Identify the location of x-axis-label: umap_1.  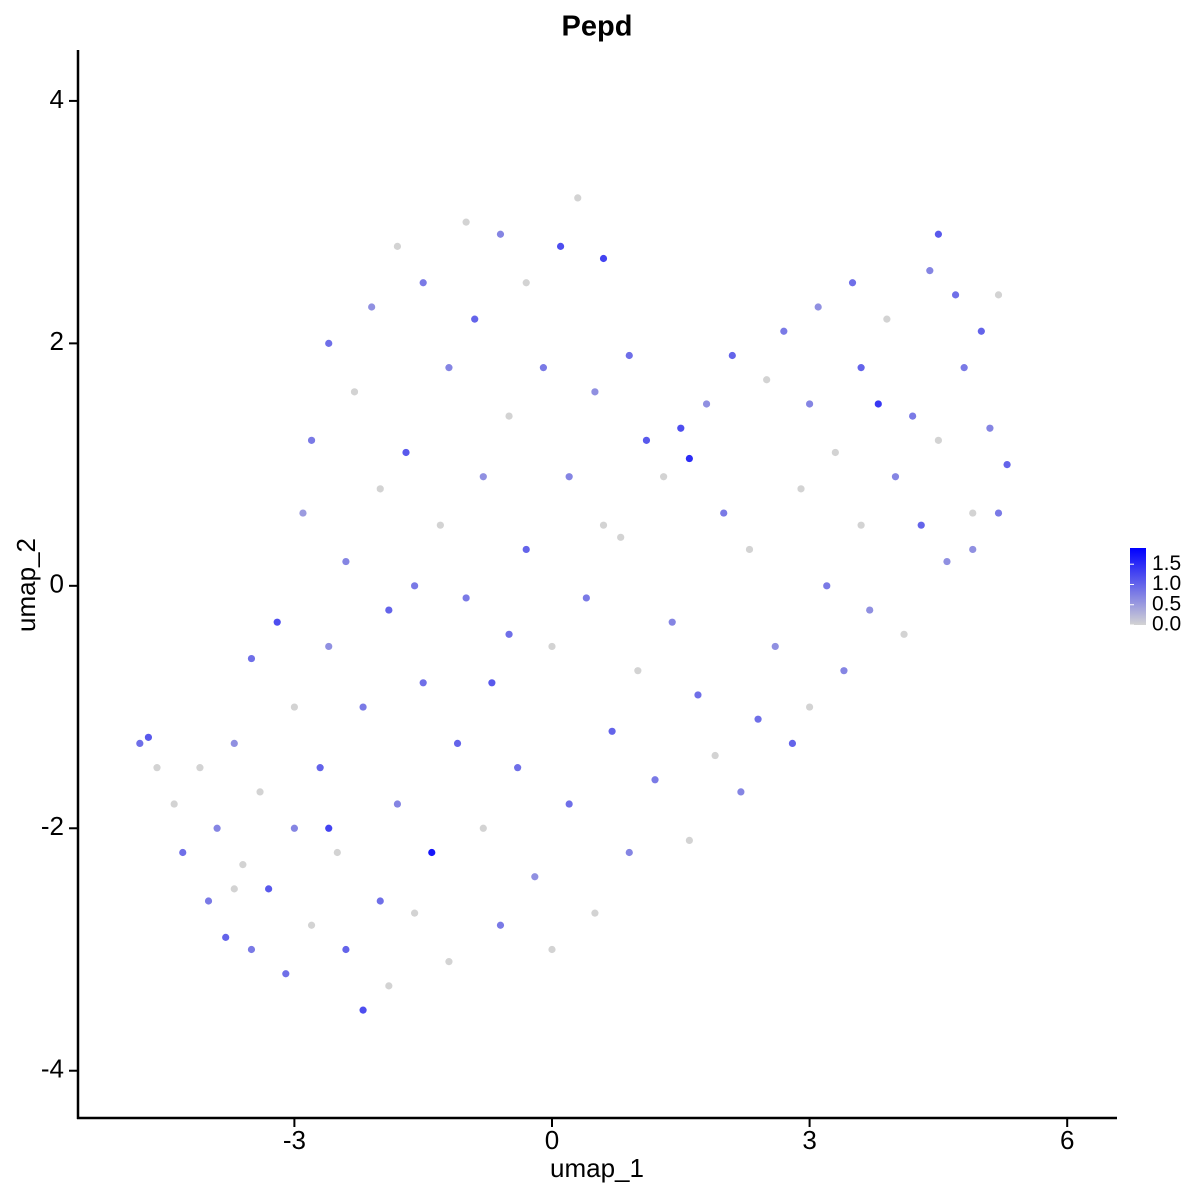
(597, 1168).